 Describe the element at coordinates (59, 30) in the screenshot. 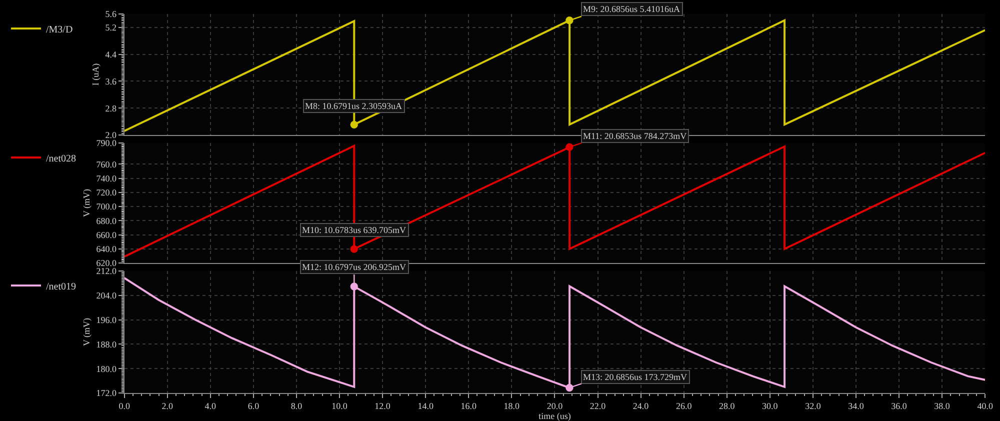

I see `legend-label: /M3/D` at that location.